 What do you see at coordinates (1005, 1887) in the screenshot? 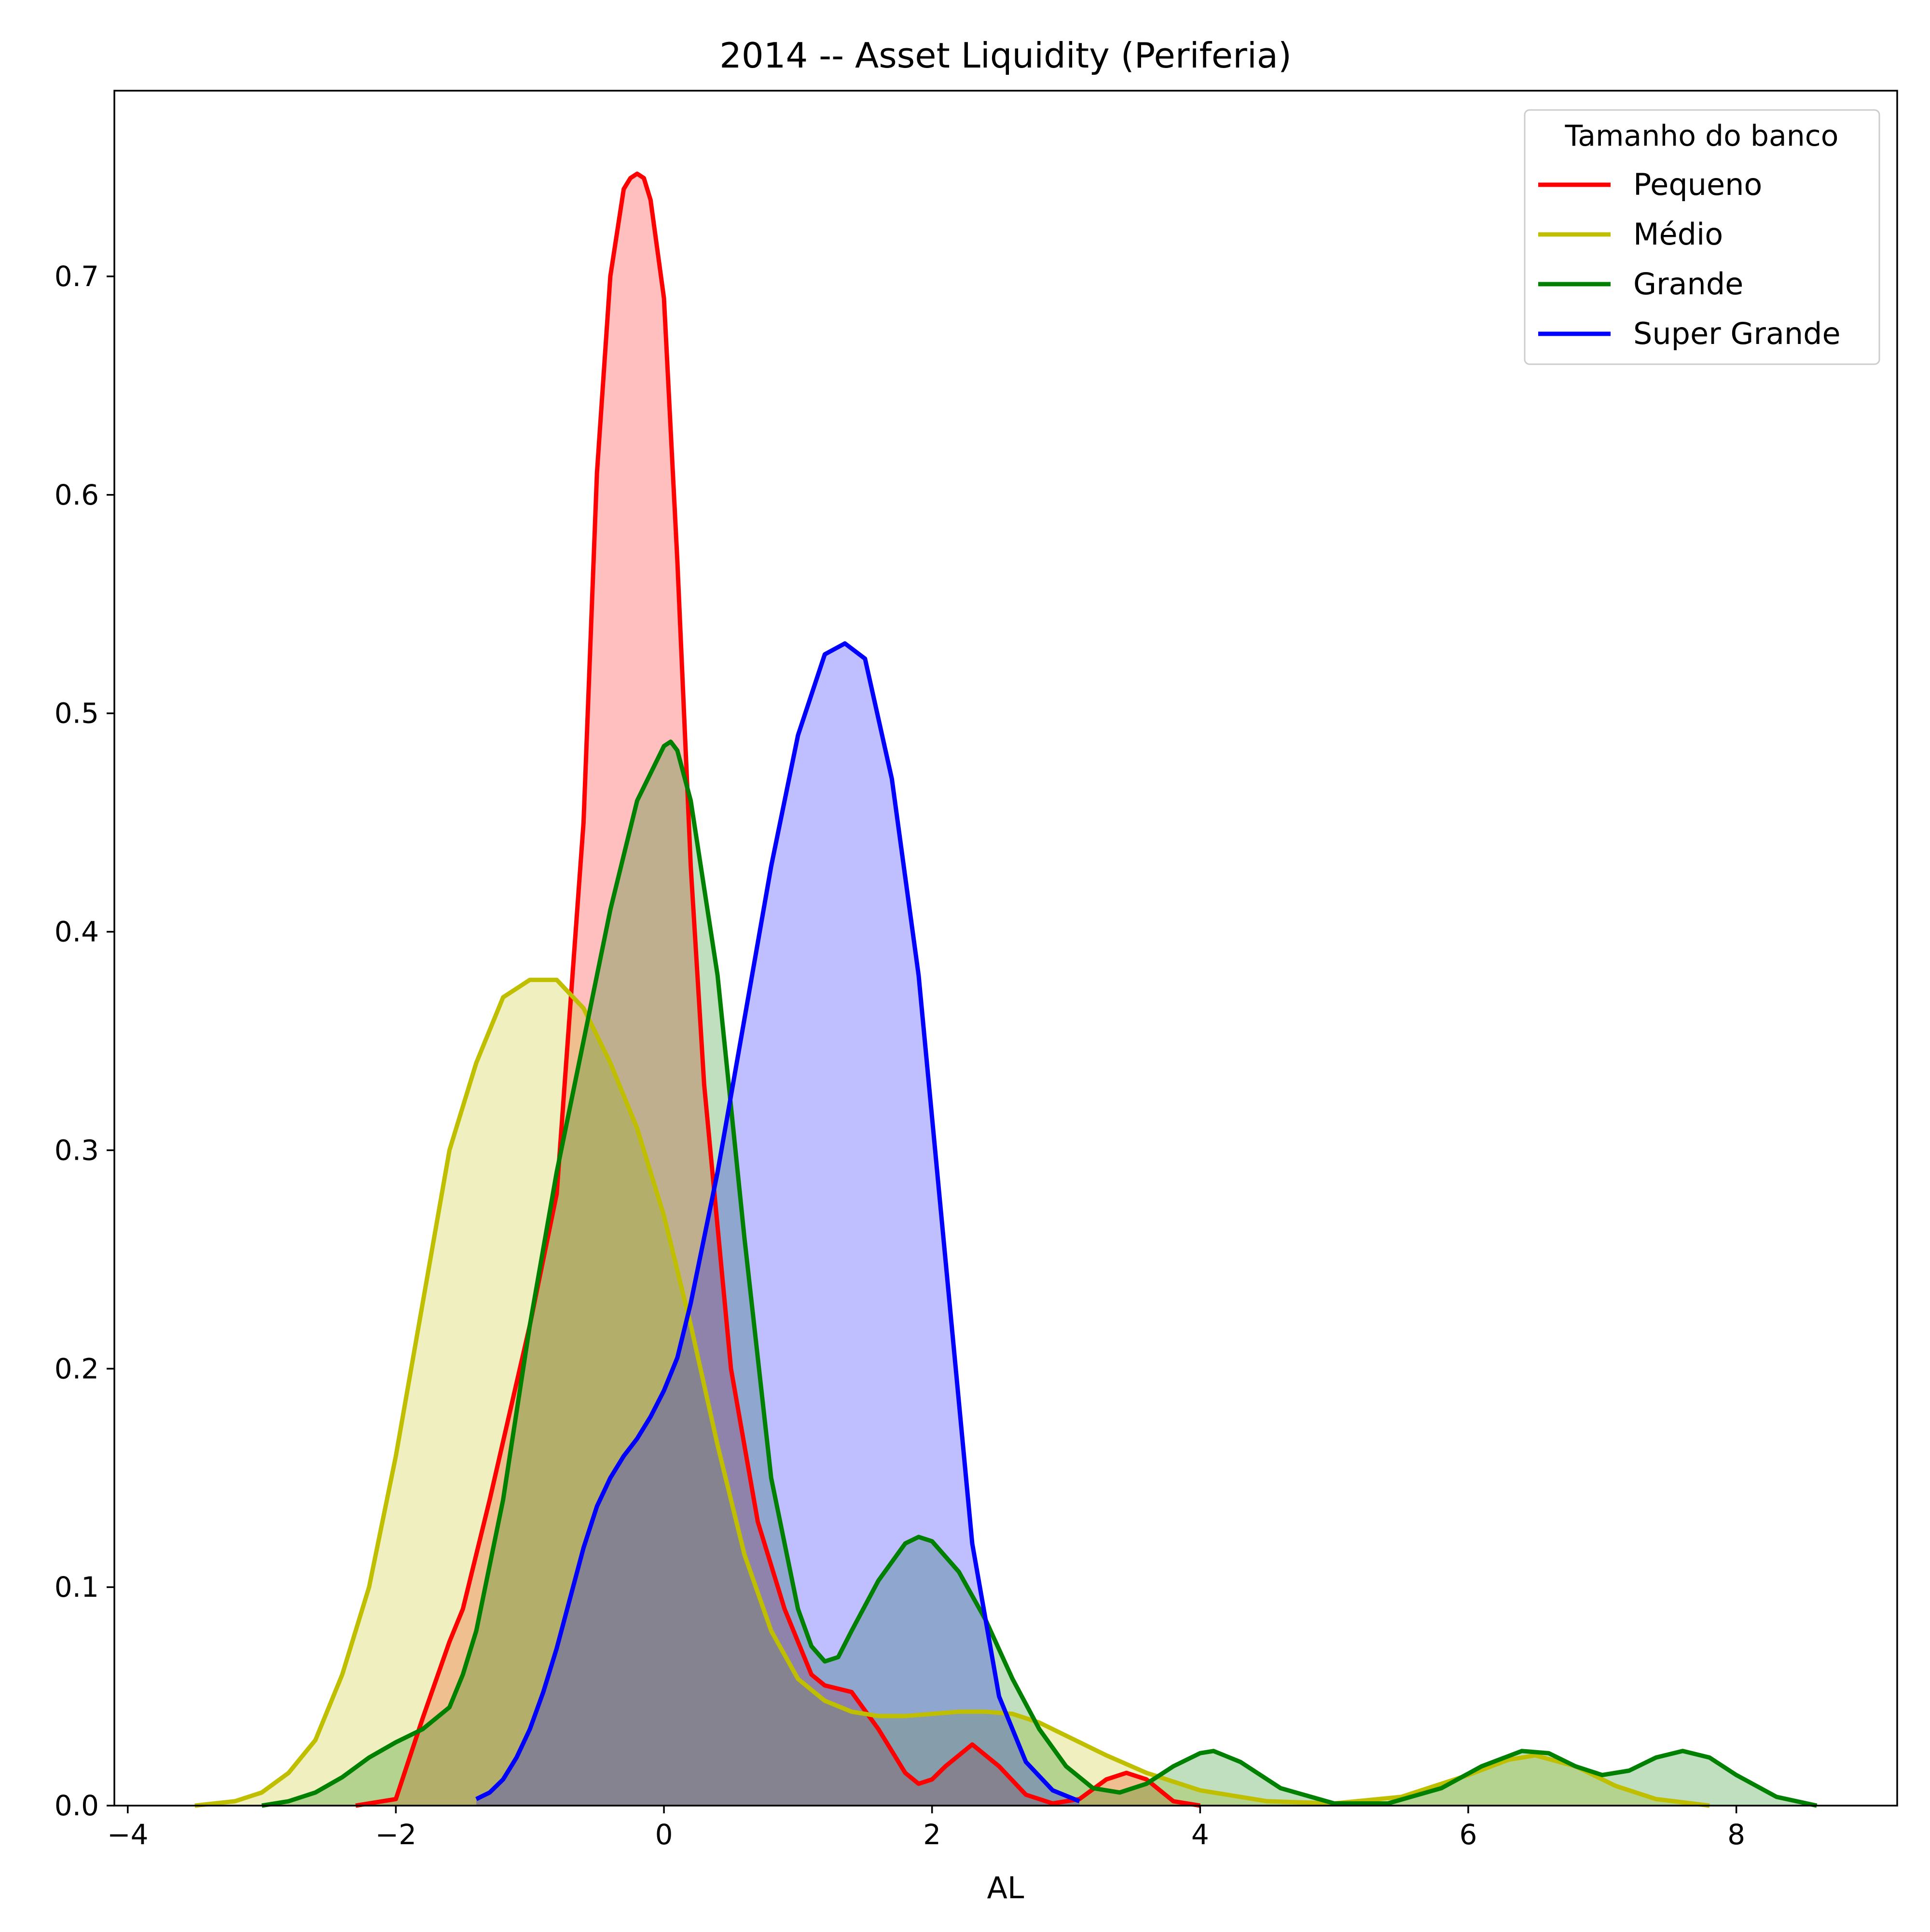
I see `x-axis-label: AL` at bounding box center [1005, 1887].